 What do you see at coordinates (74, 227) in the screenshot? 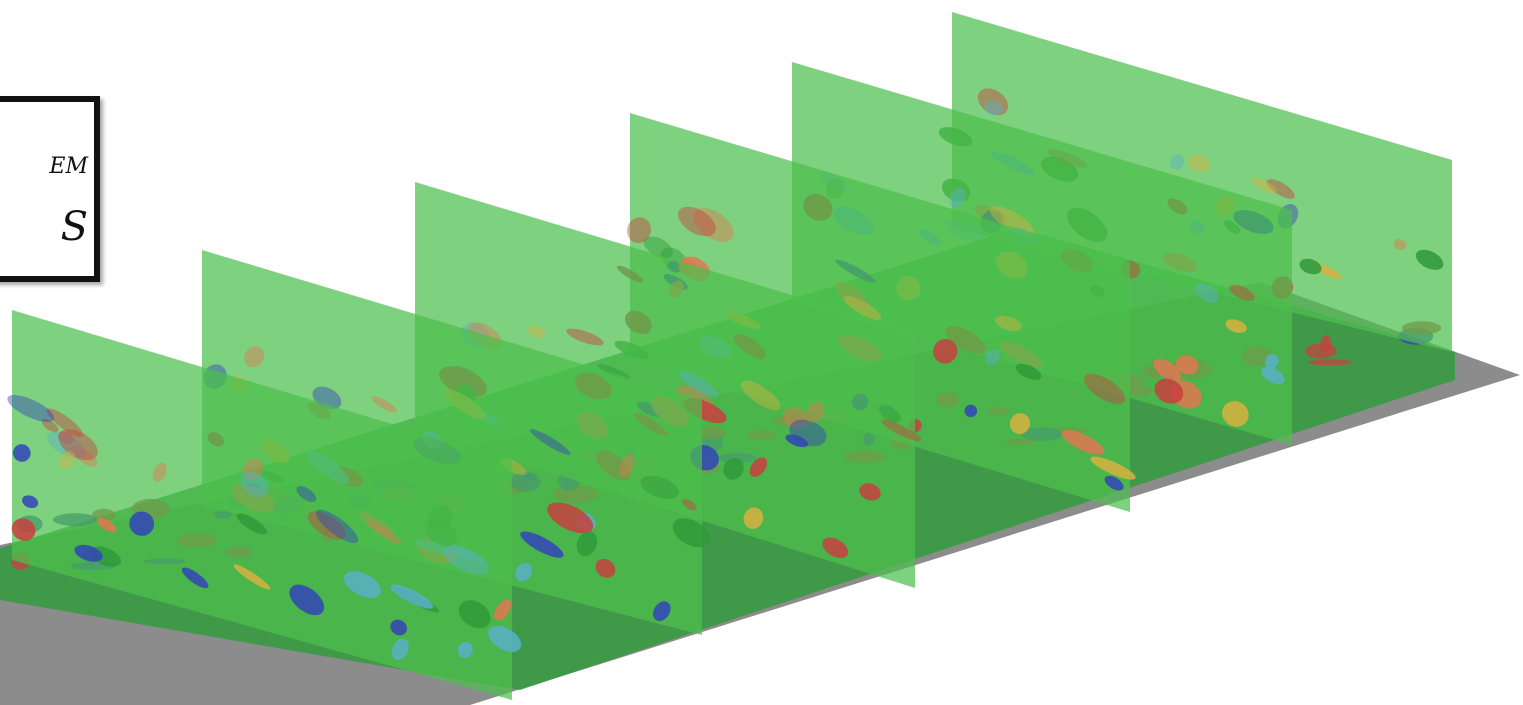
I see `label-s-text: S` at bounding box center [74, 227].